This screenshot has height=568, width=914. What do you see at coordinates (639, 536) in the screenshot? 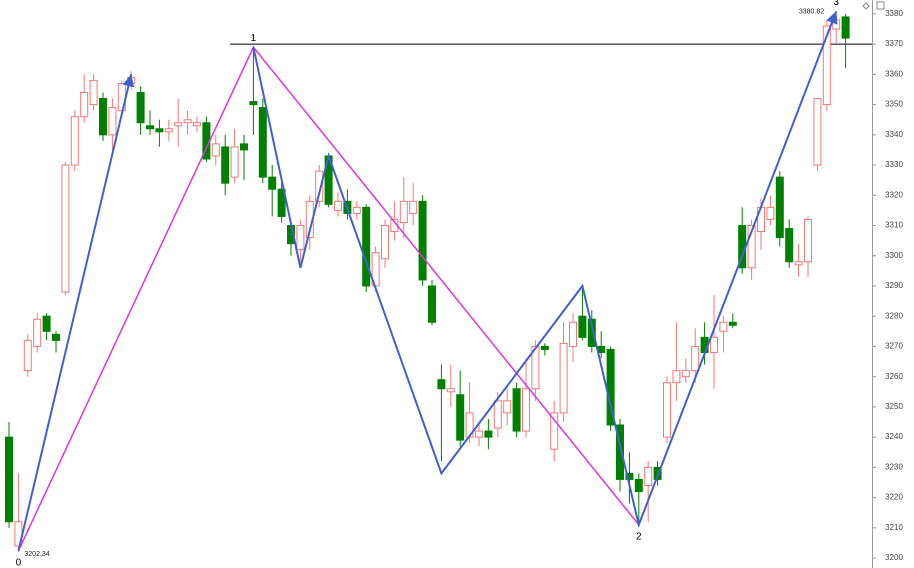
I see `wave-label: 2` at bounding box center [639, 536].